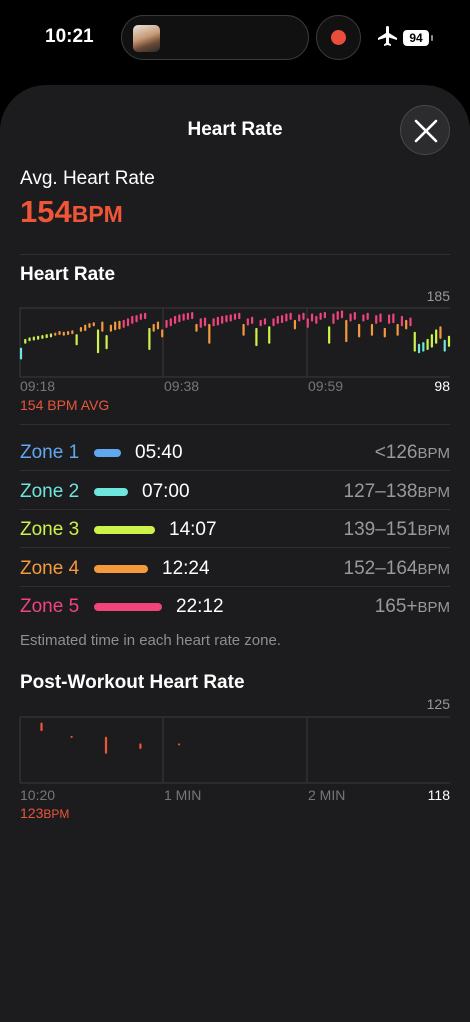 The image size is (470, 1022). I want to click on divider, so click(235, 254).